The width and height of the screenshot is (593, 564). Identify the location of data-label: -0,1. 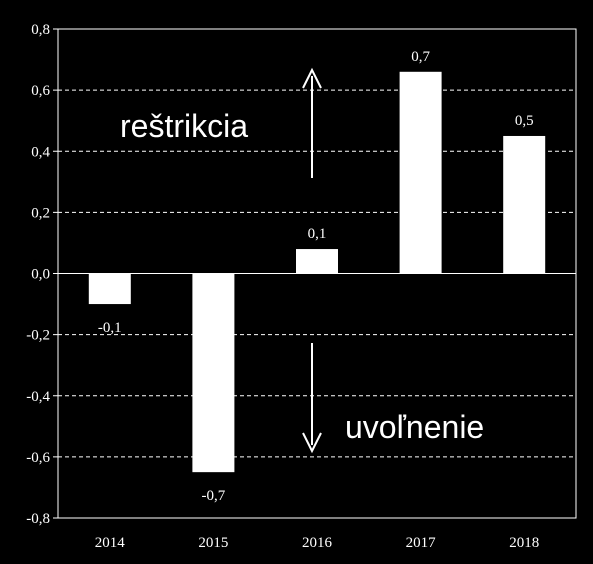
(110, 328).